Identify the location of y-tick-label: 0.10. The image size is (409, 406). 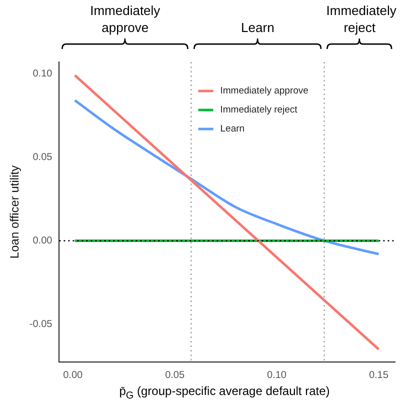
(42, 74).